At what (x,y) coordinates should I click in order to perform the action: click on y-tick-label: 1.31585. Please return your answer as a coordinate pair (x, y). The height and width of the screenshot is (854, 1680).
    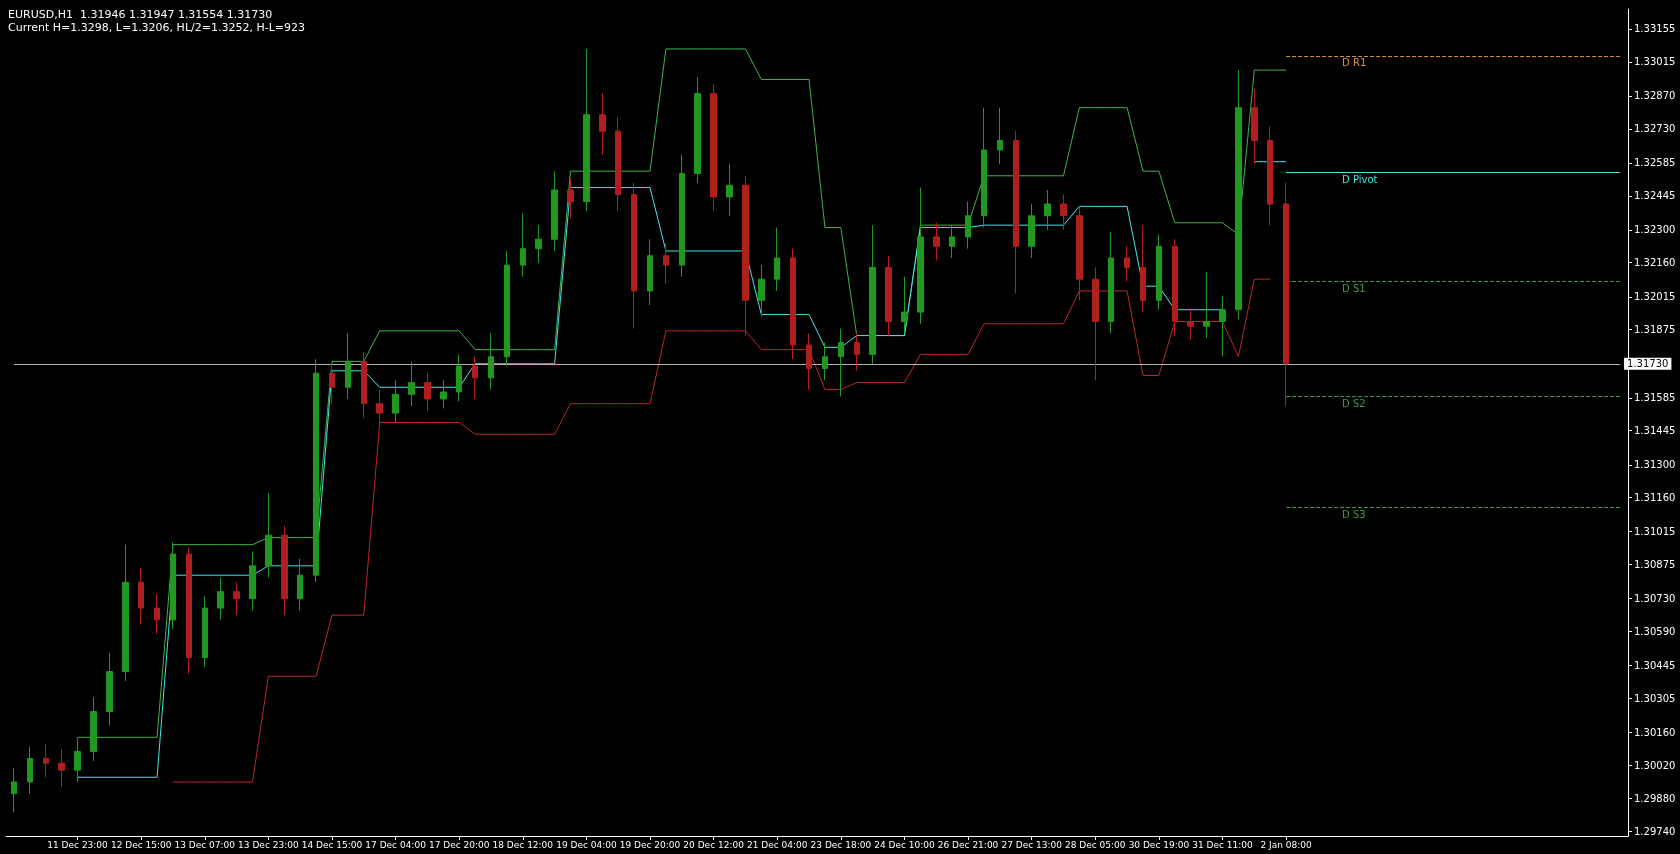
    Looking at the image, I should click on (1655, 398).